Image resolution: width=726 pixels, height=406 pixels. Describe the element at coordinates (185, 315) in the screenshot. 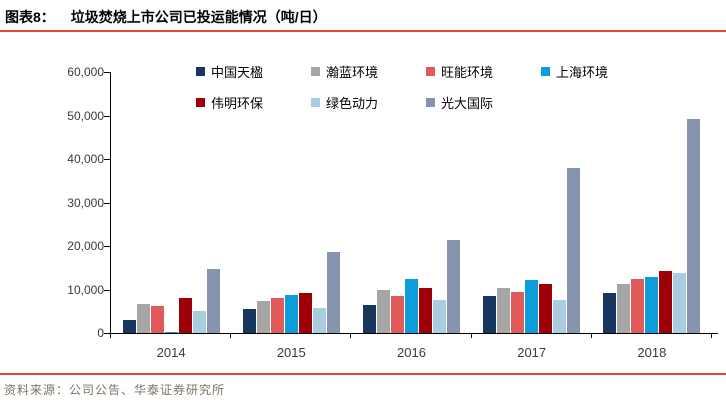

I see `bar-伟明环保-2014` at that location.